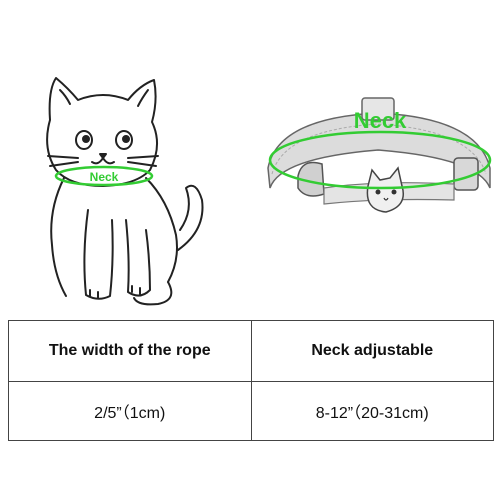 Image resolution: width=500 pixels, height=500 pixels. Describe the element at coordinates (380, 120) in the screenshot. I see `collar-neck-label: Neck` at that location.